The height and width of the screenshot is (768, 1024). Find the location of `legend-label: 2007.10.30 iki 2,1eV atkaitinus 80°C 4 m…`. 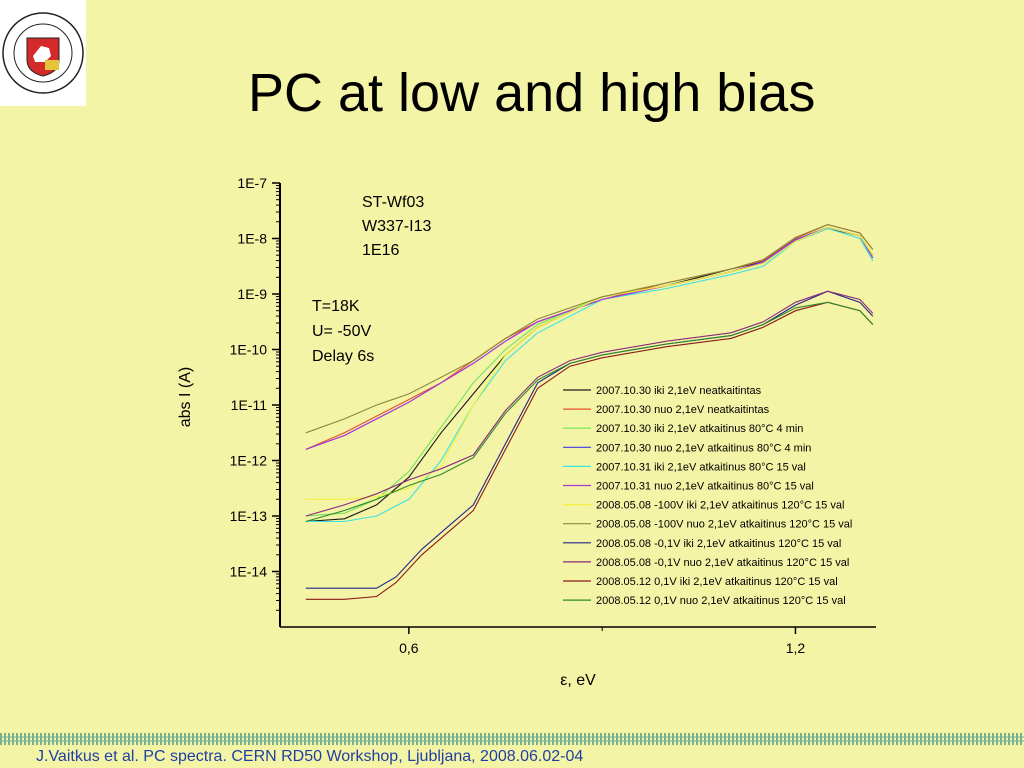

legend-label: 2007.10.30 iki 2,1eV atkaitinus 80°C 4 m… is located at coordinates (699, 429).